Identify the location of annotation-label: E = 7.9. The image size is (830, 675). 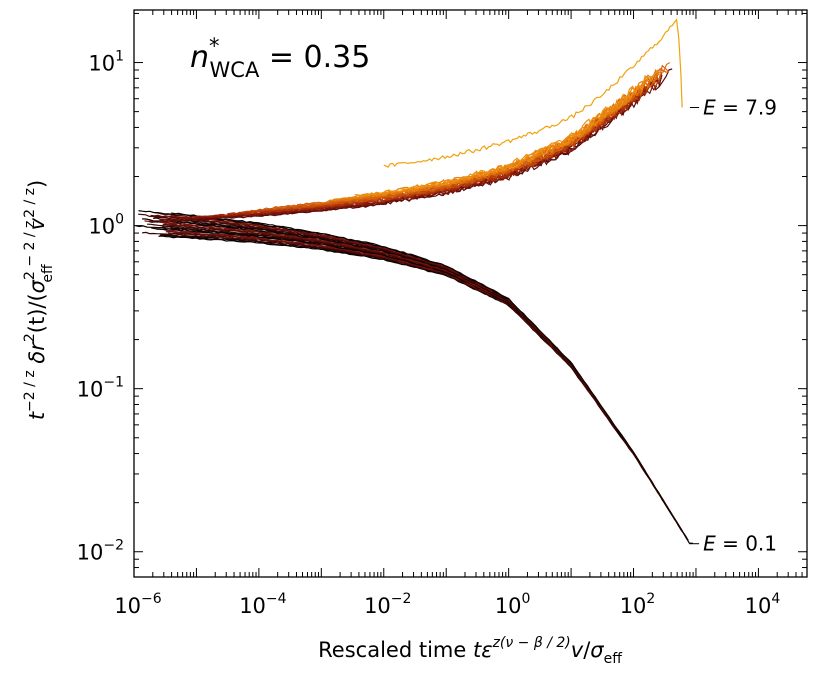
(740, 108).